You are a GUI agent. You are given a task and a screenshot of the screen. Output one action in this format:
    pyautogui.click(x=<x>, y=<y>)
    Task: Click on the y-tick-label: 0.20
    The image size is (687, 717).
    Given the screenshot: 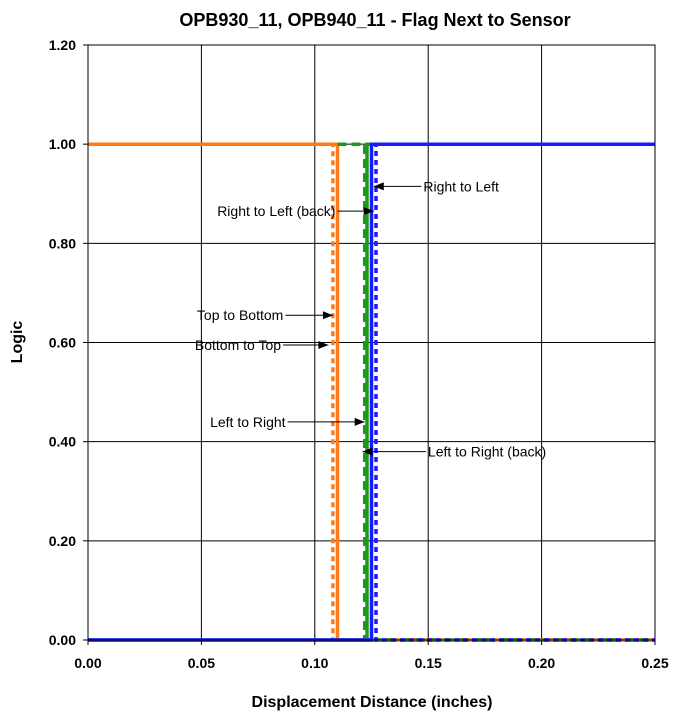 What is the action you would take?
    pyautogui.click(x=62, y=541)
    